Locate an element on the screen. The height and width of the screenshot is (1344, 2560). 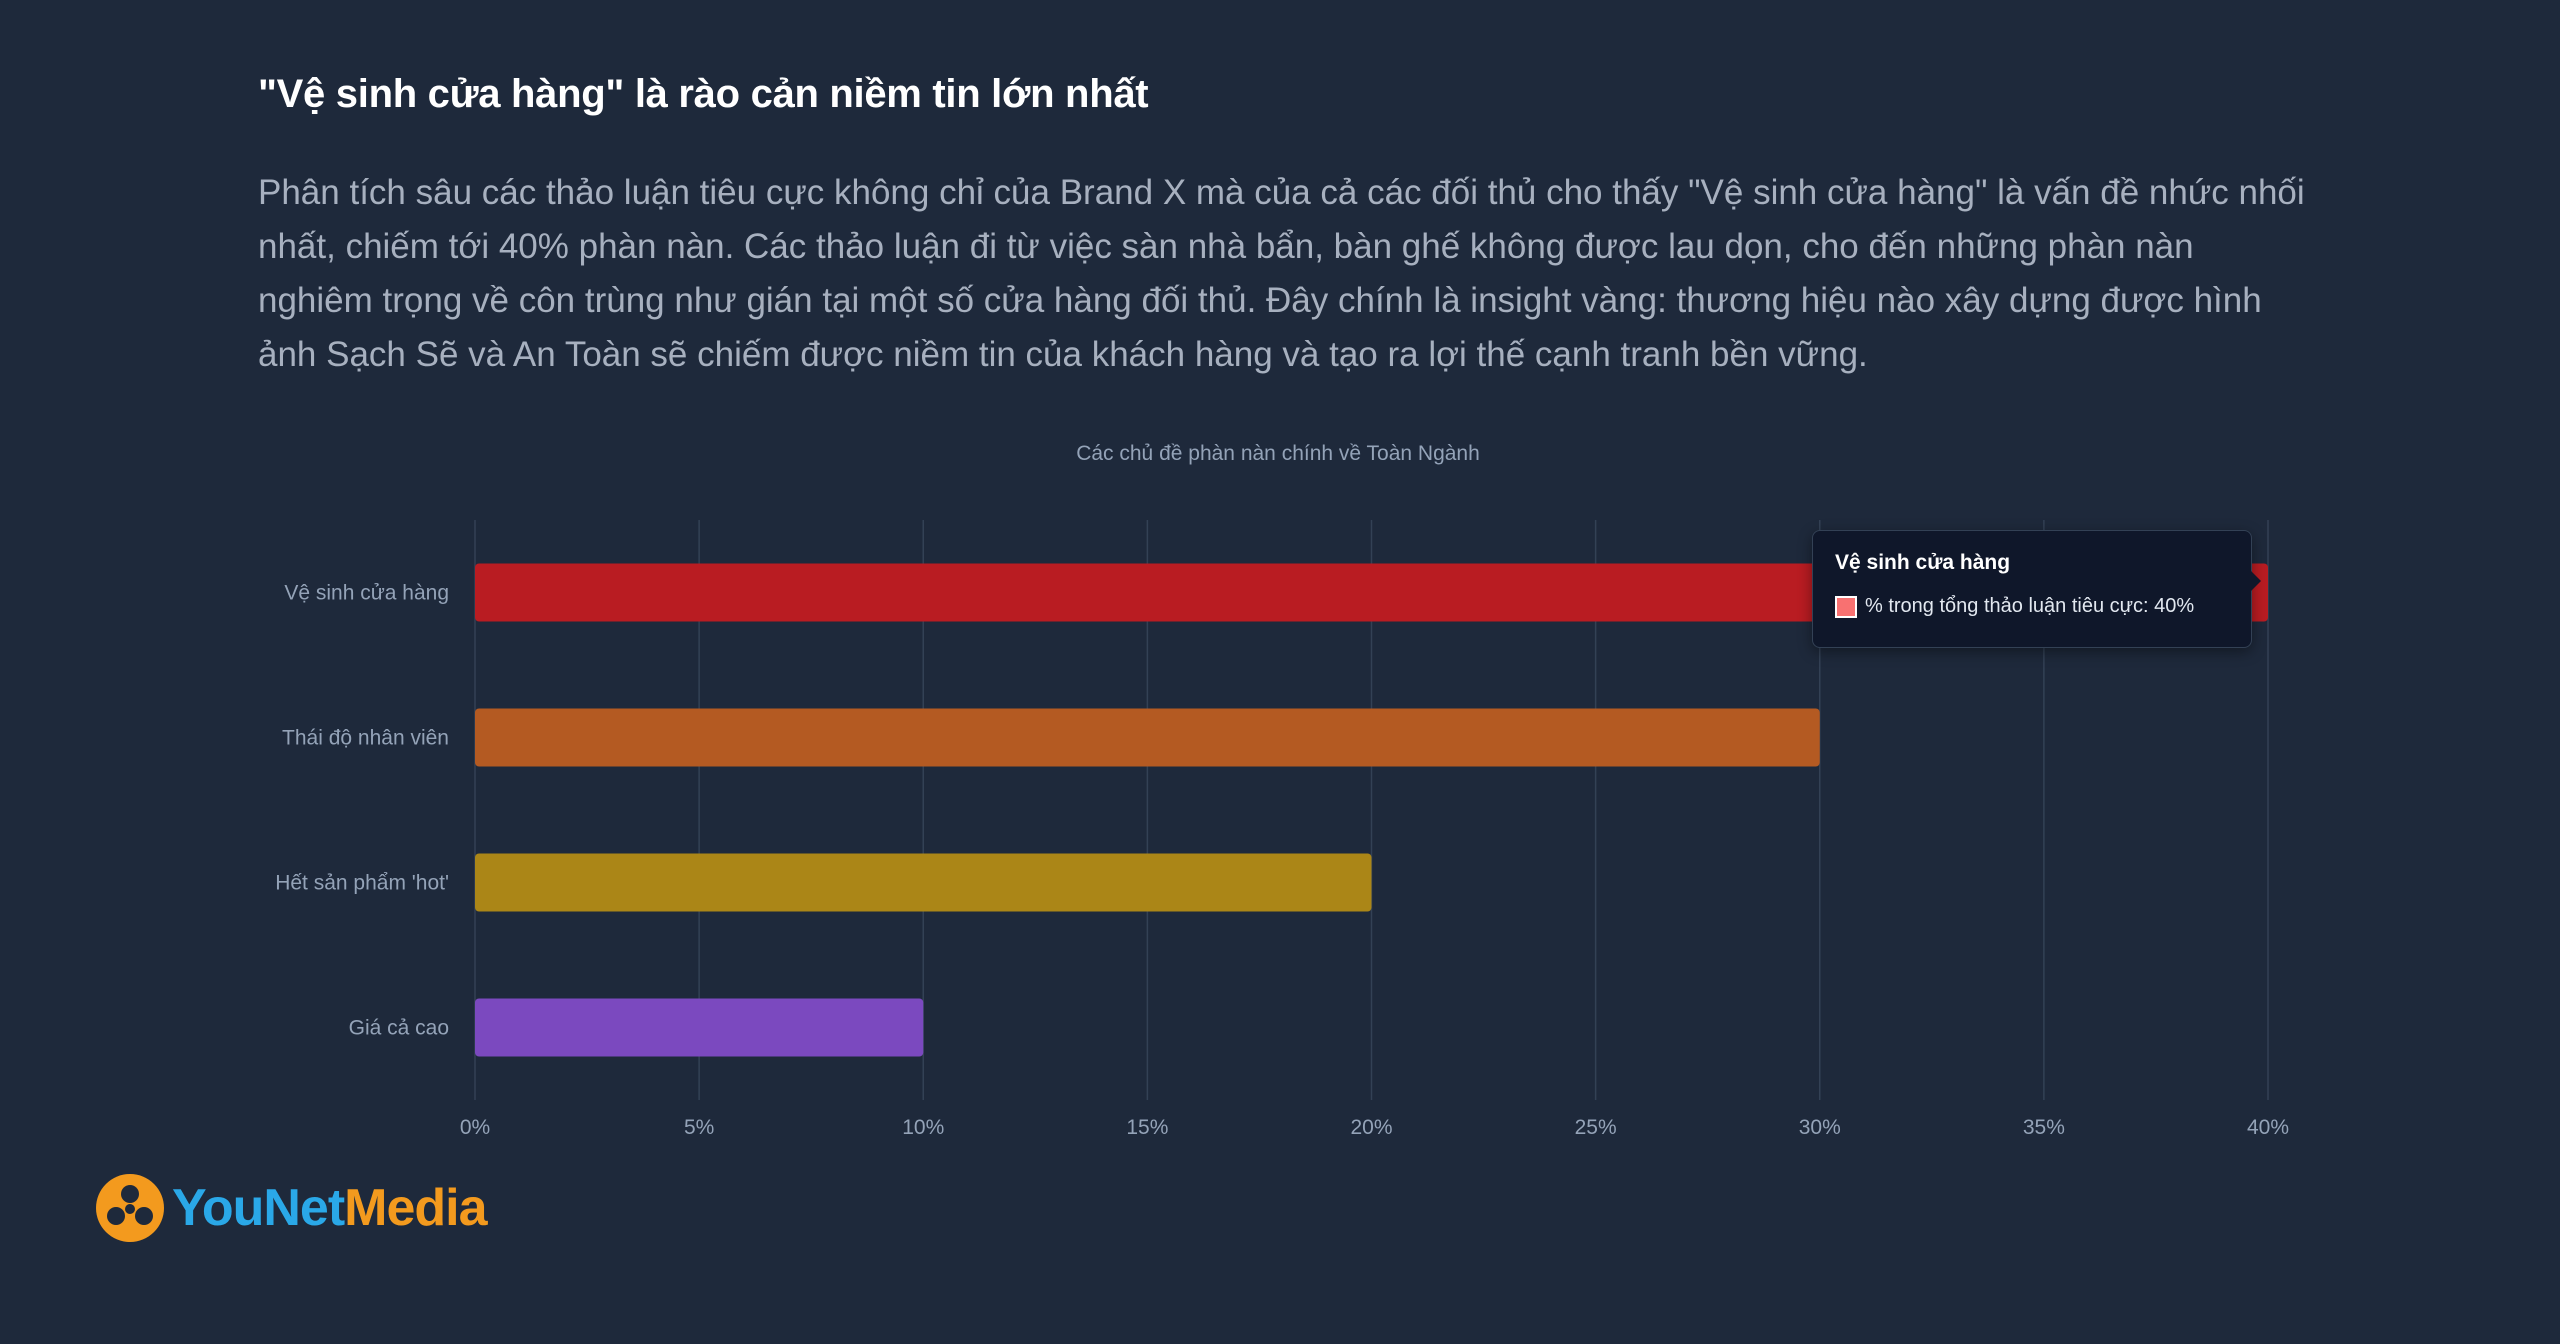
y-category-label: Hết sản phẩm 'hot' is located at coordinates (362, 883).